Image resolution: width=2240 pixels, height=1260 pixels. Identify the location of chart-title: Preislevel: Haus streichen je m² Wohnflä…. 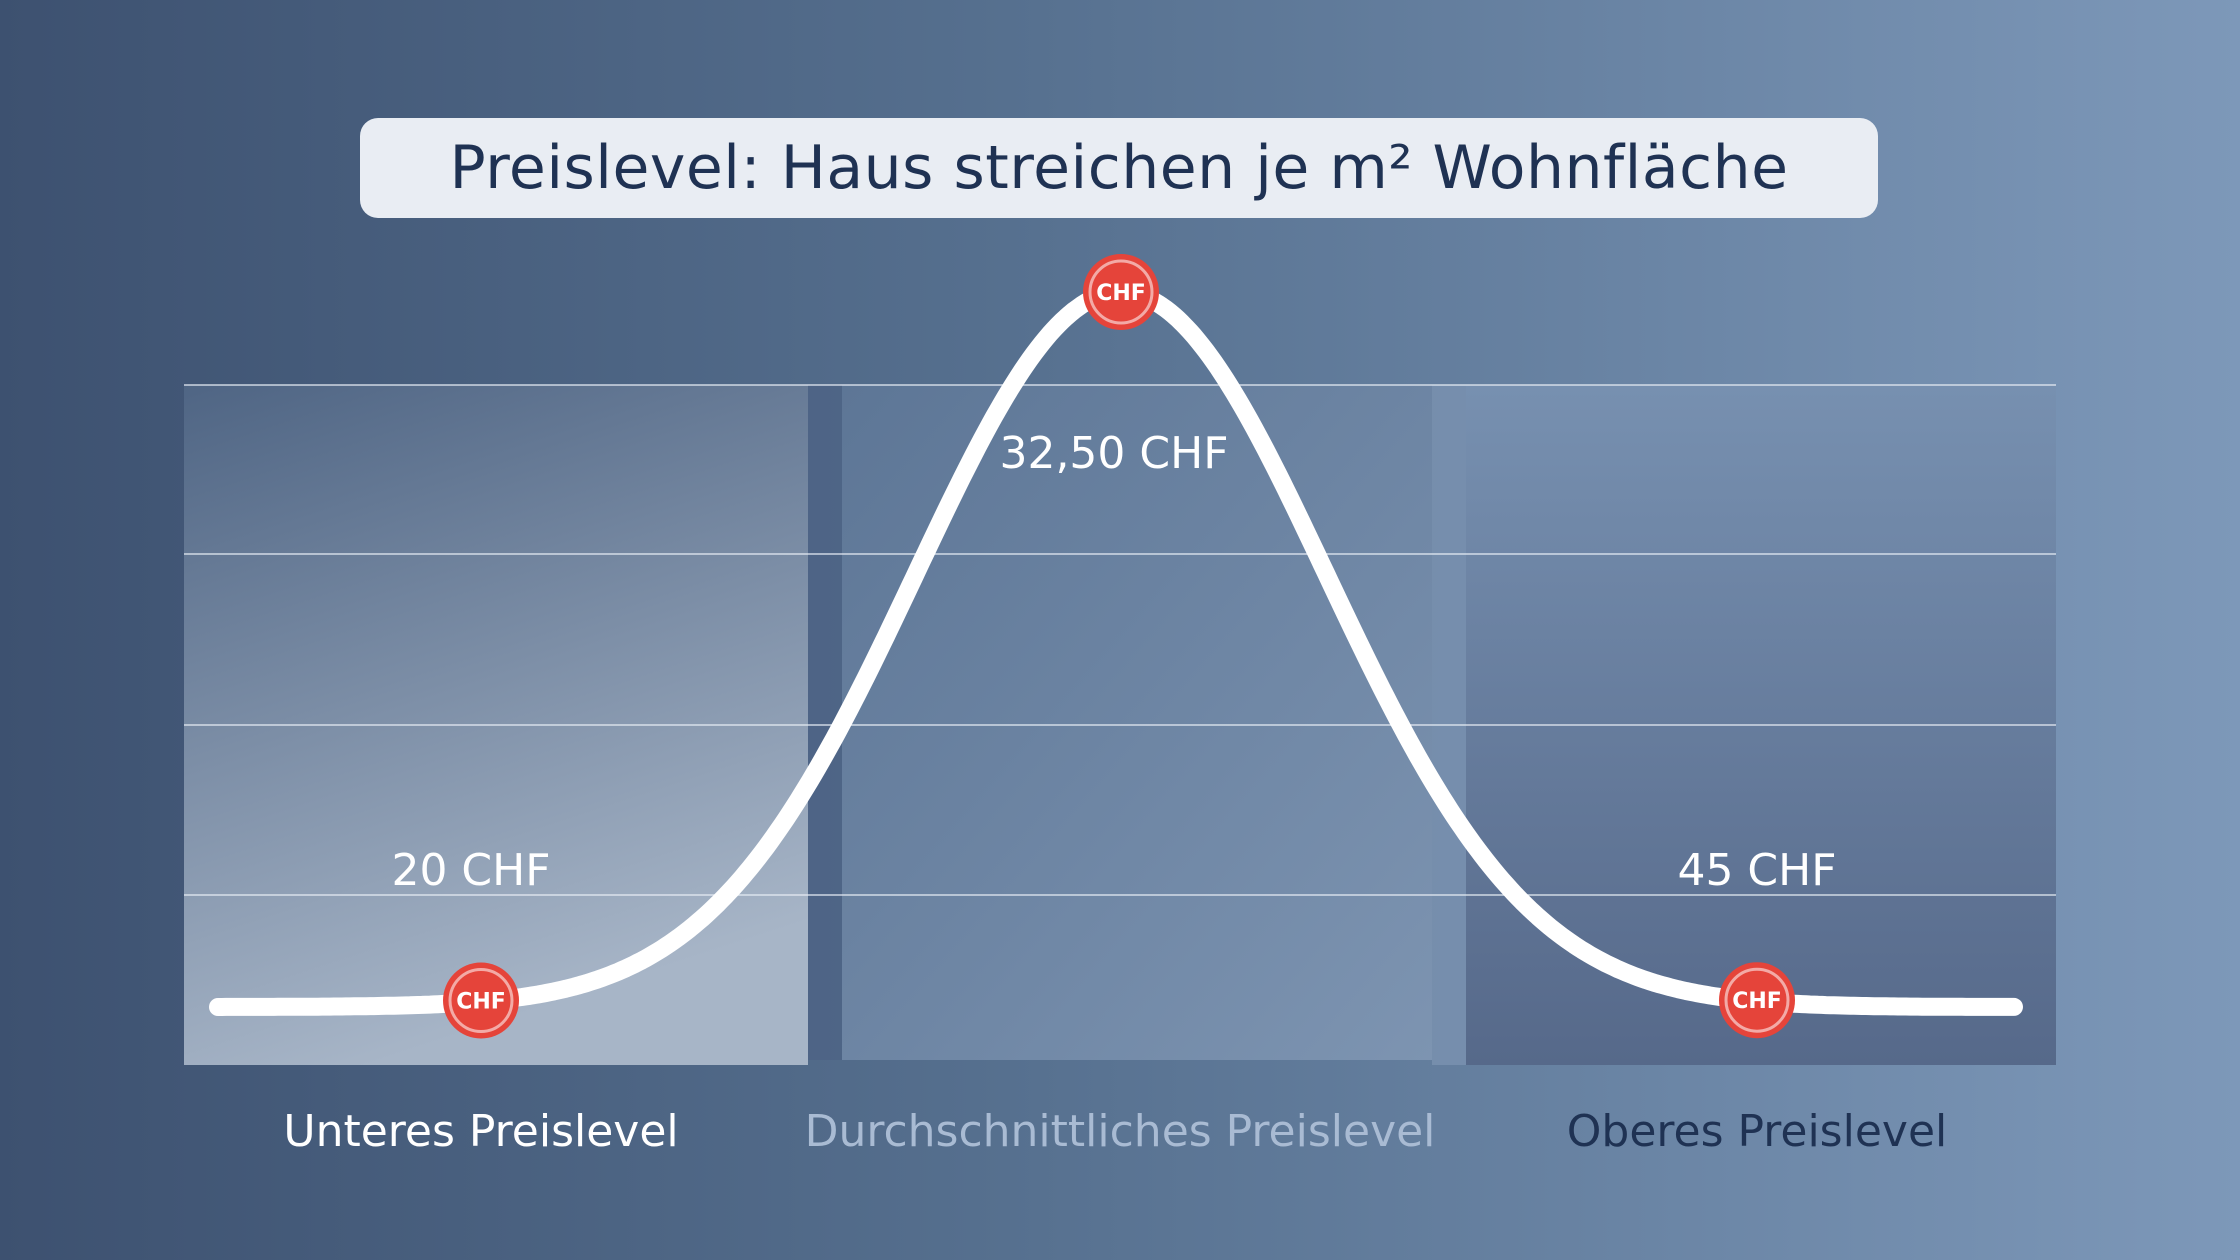
(1119, 168).